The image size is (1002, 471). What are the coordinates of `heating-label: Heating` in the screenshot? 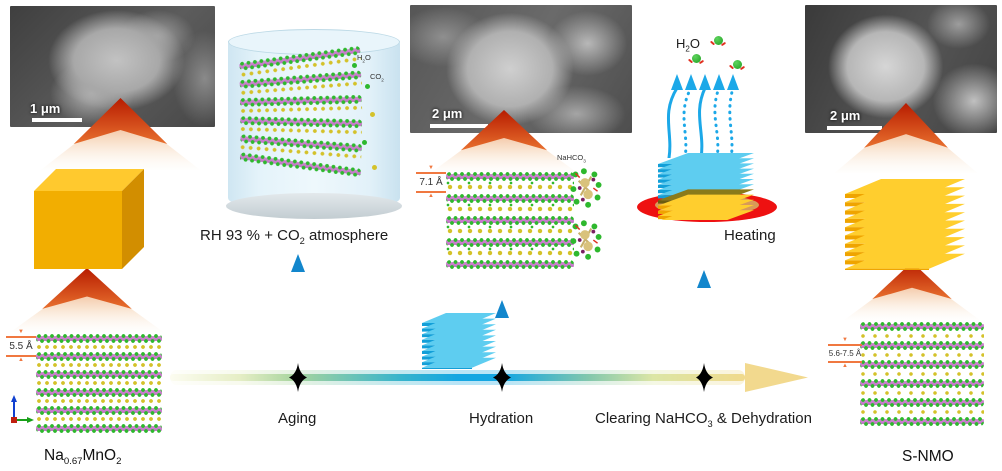 It's located at (750, 235).